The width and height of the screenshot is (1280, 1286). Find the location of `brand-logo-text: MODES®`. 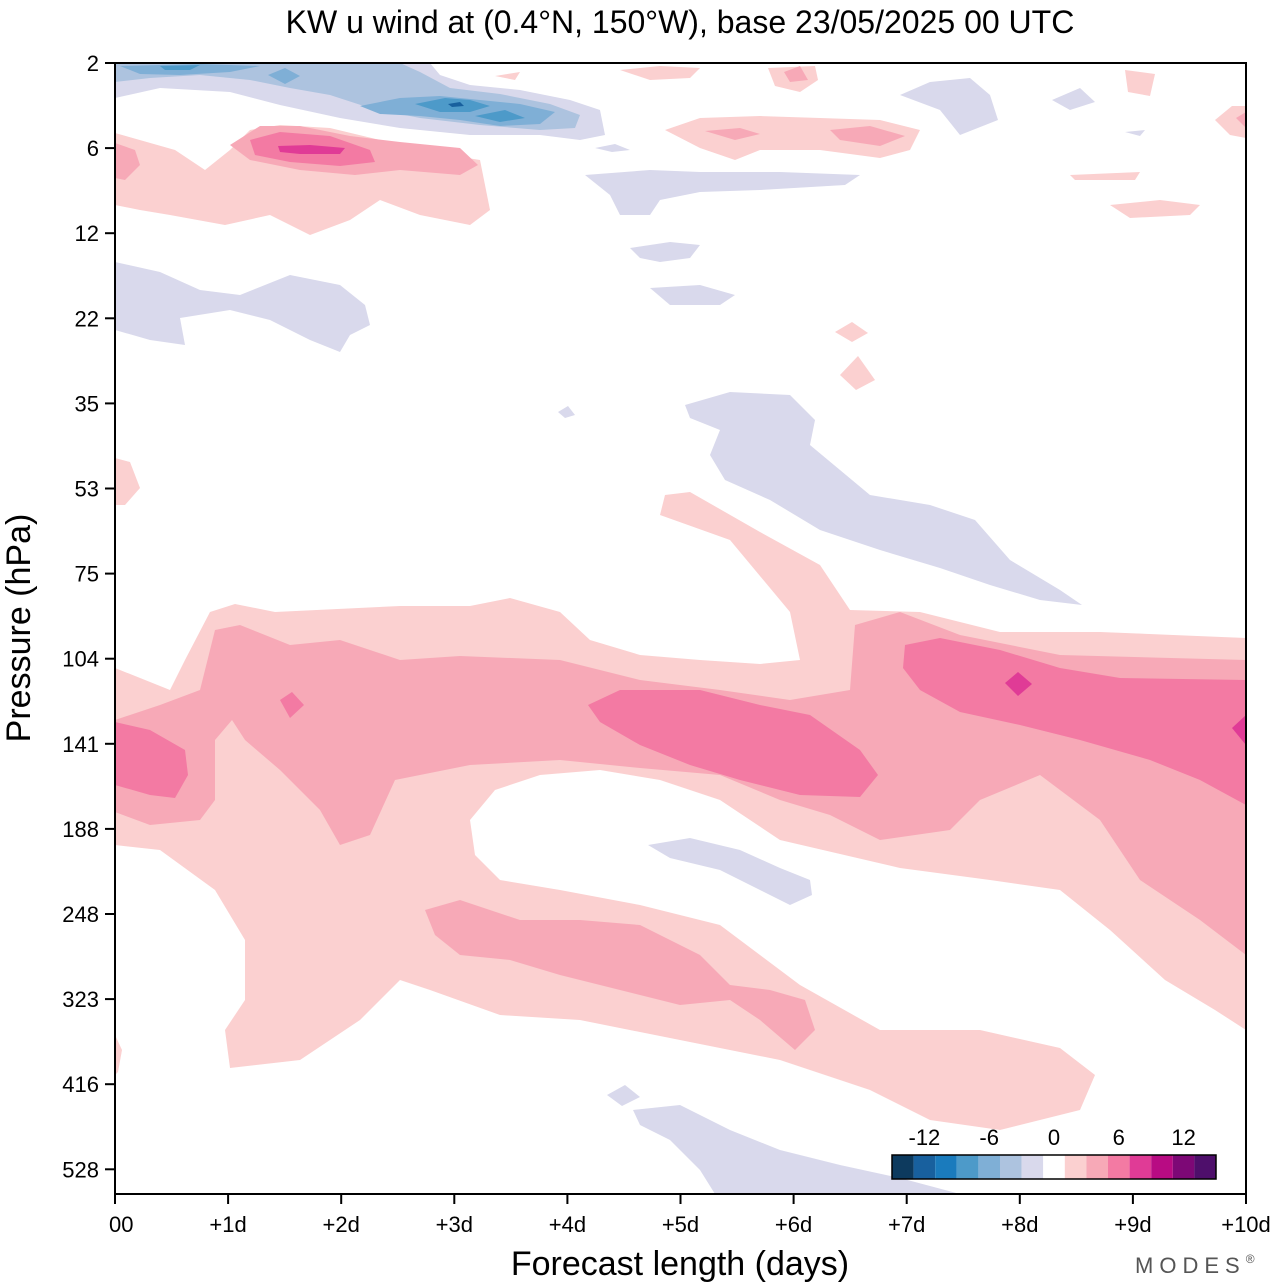

brand-logo-text: MODES® is located at coordinates (1198, 1265).